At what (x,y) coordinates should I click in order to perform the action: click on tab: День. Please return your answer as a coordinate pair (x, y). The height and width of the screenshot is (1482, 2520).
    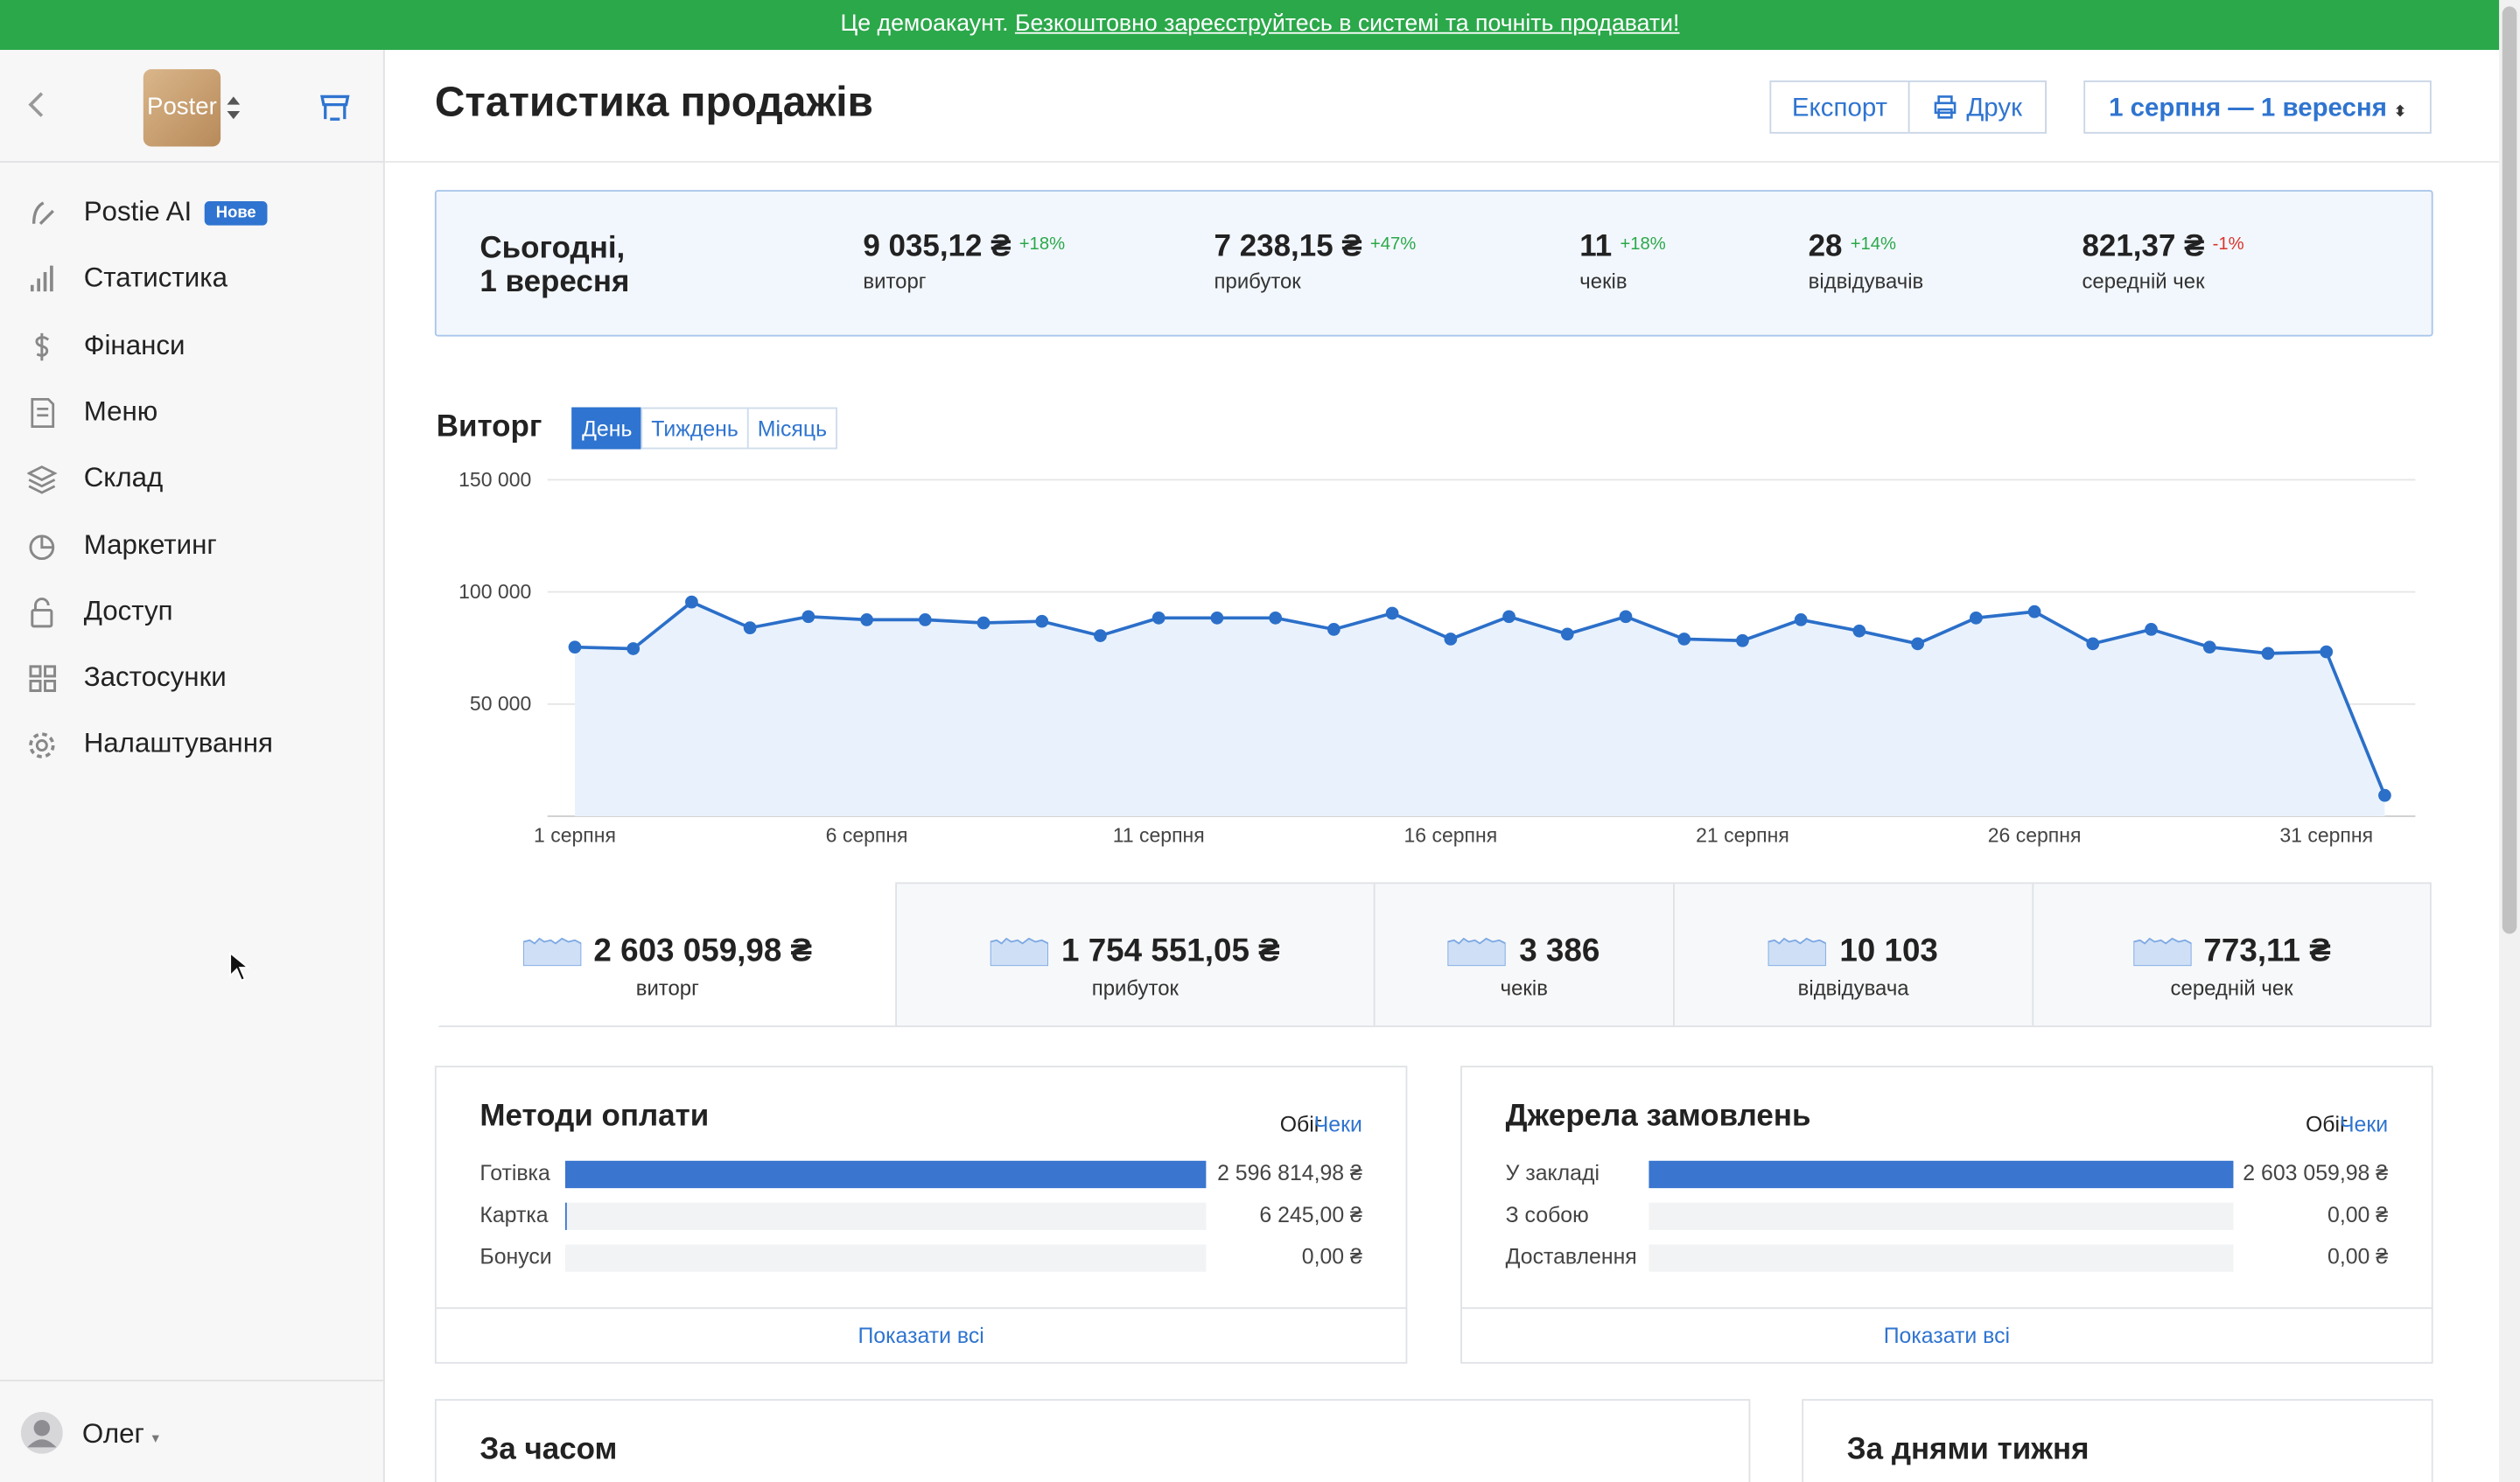
    Looking at the image, I should click on (607, 428).